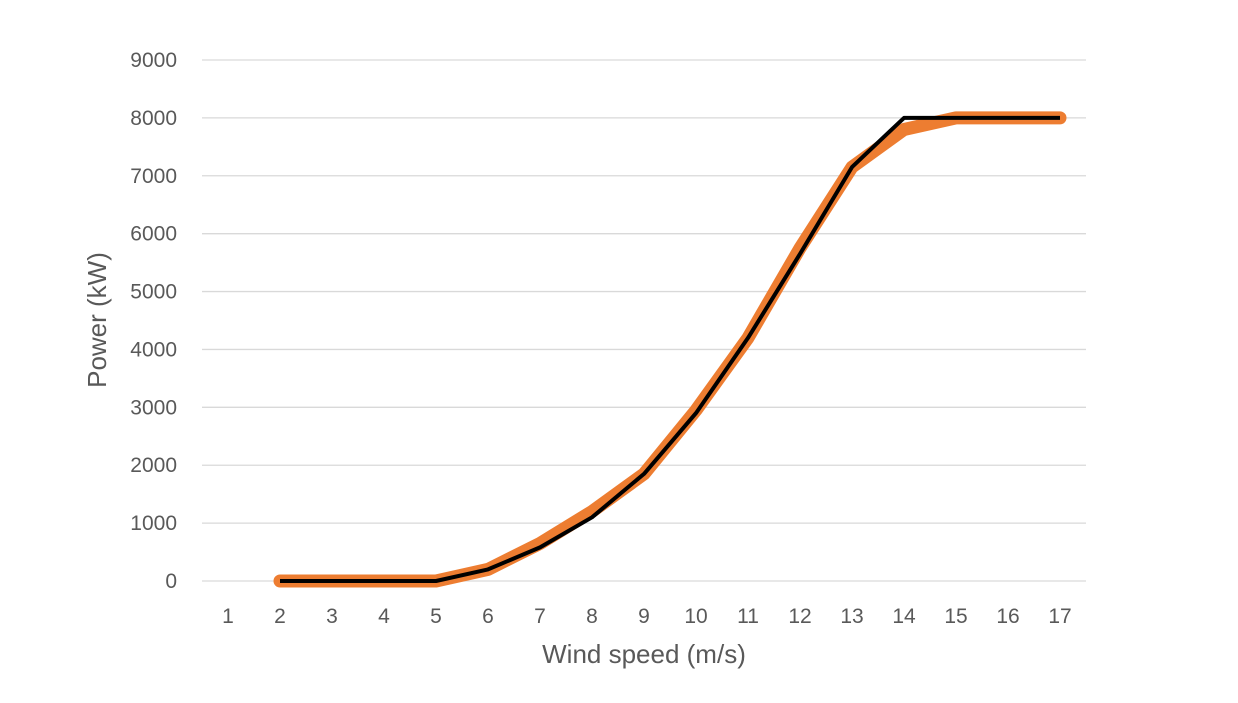  Describe the element at coordinates (644, 616) in the screenshot. I see `x-tick-label: 9` at that location.